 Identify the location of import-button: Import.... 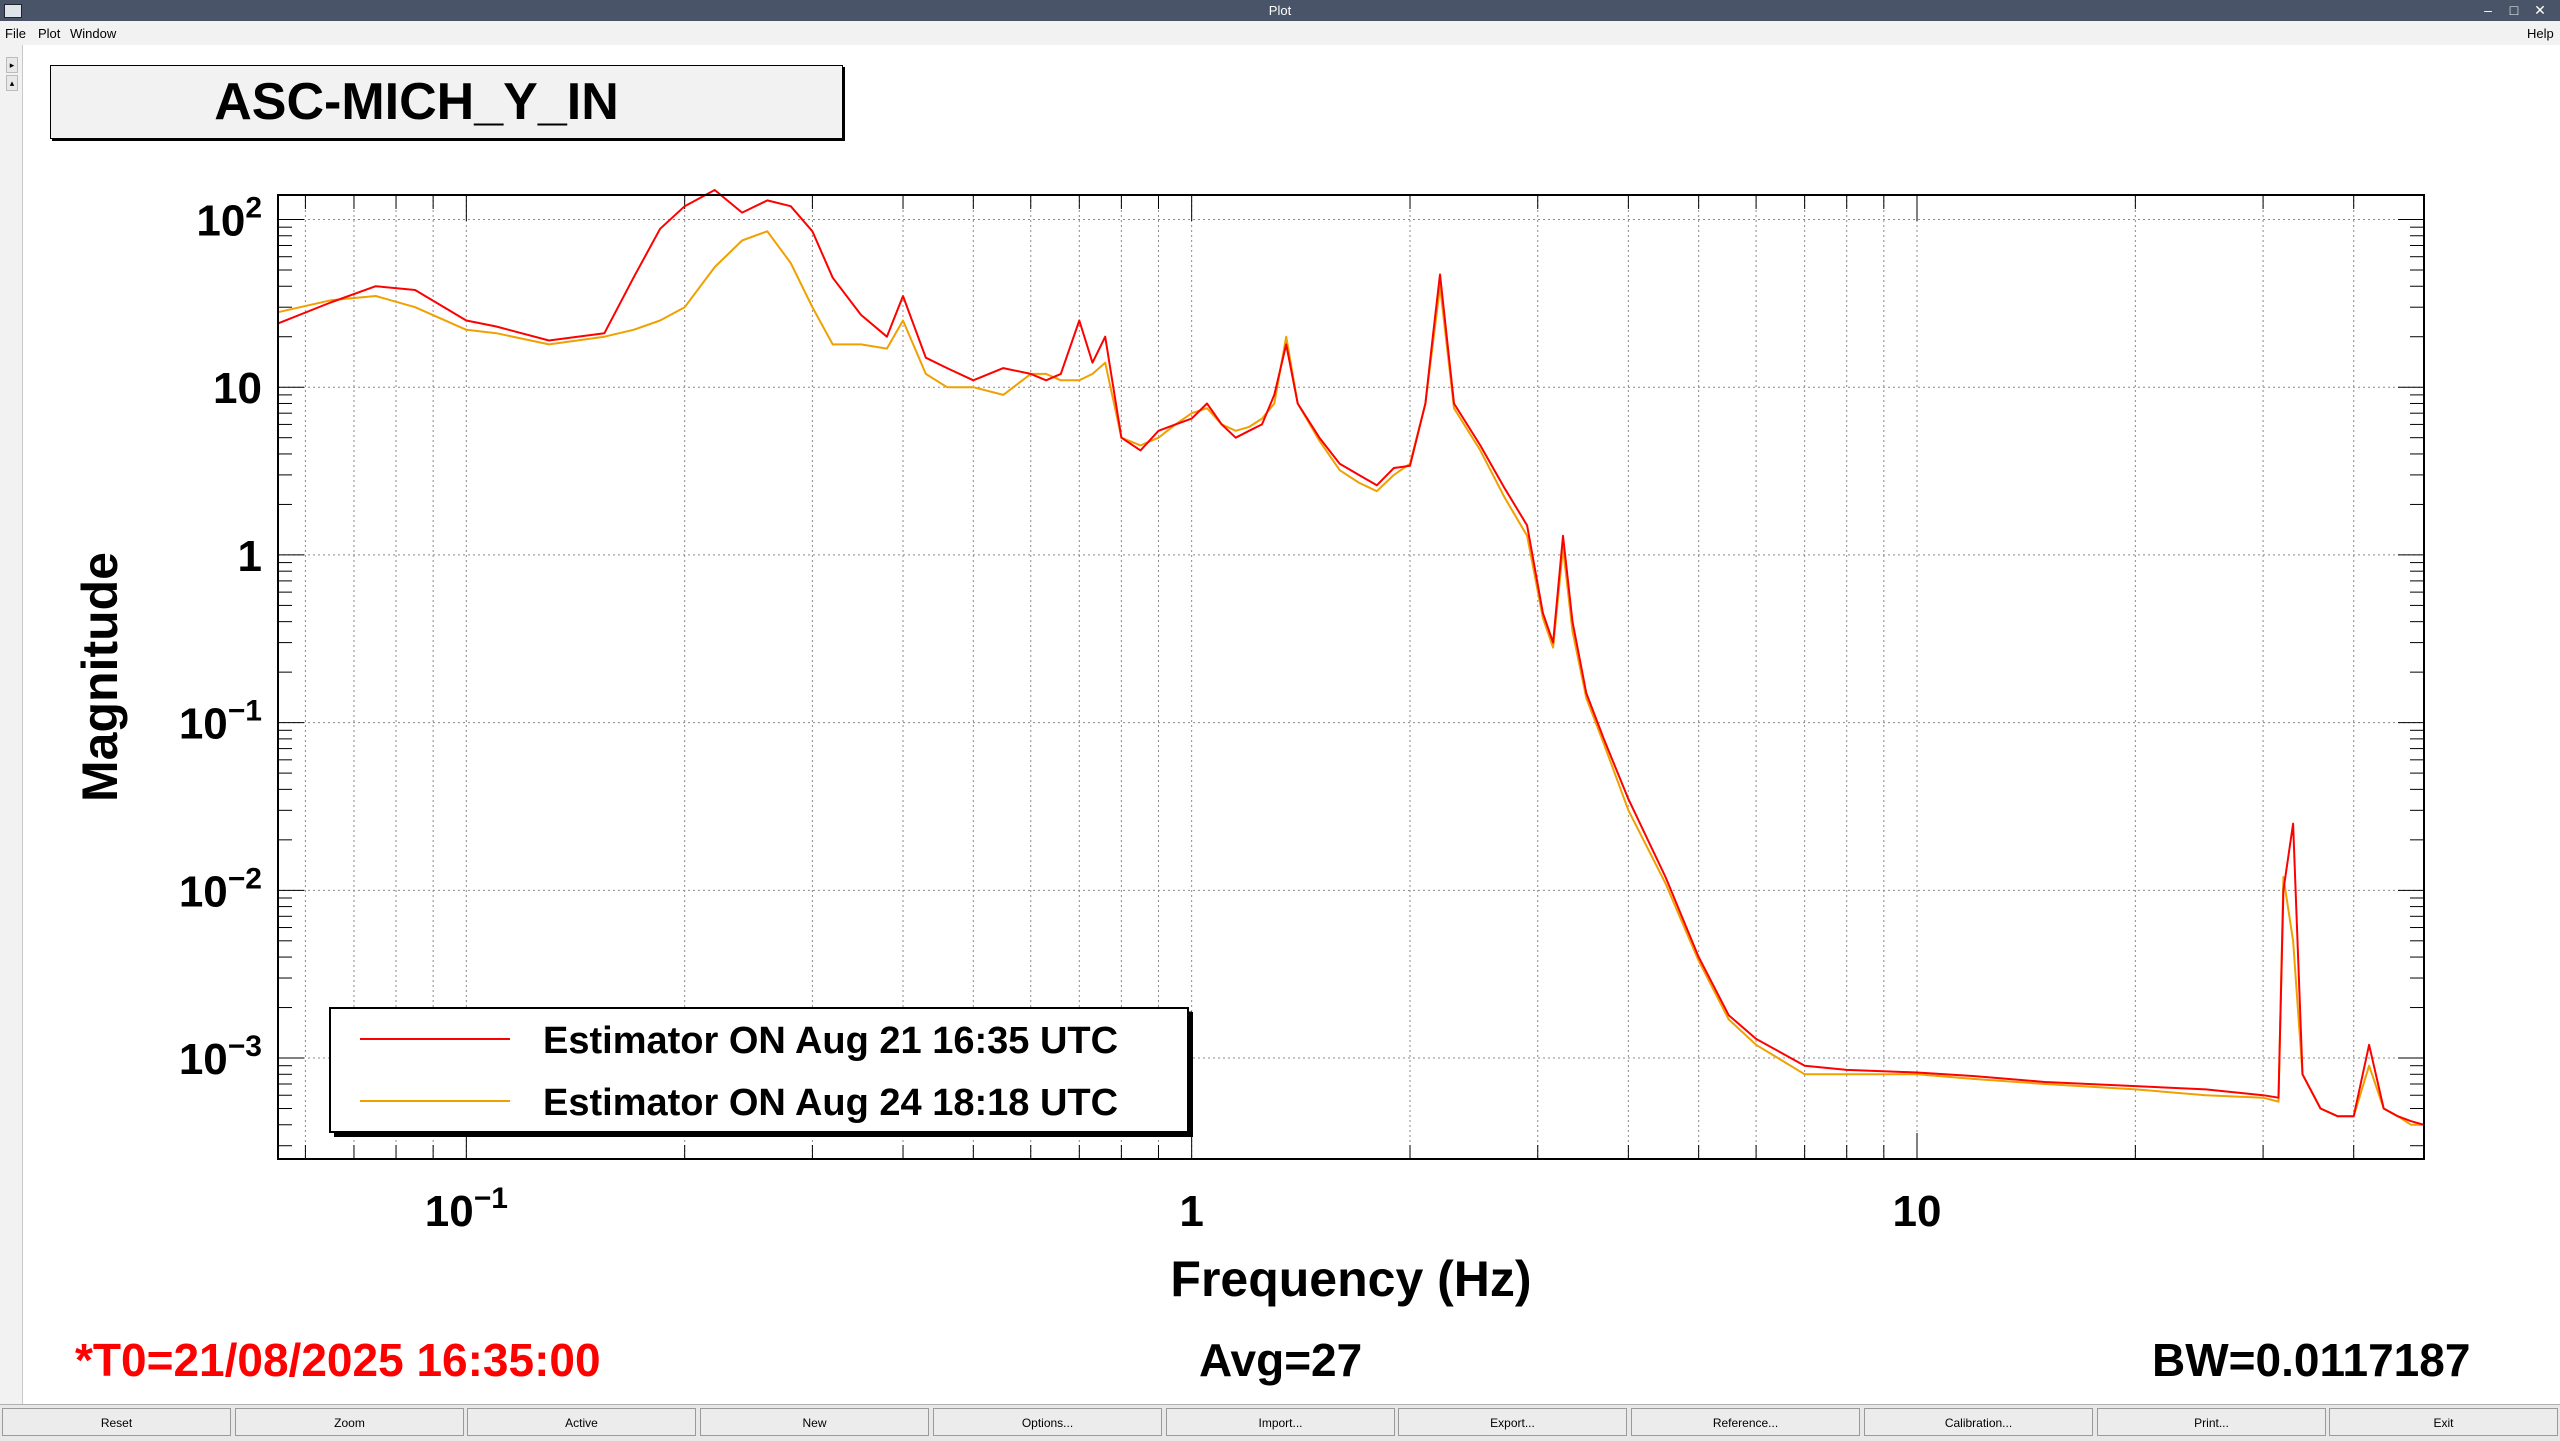
(1280, 1422).